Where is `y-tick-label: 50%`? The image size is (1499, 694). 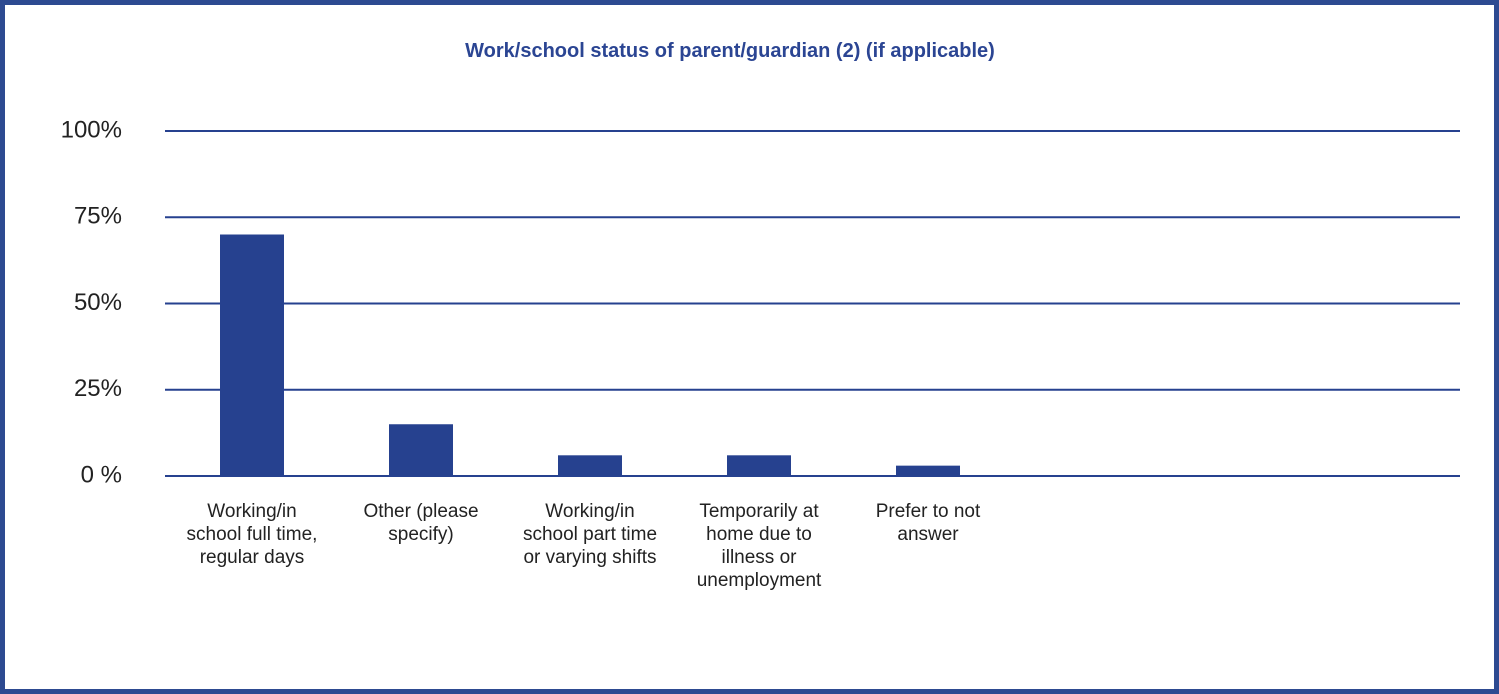
y-tick-label: 50% is located at coordinates (98, 302).